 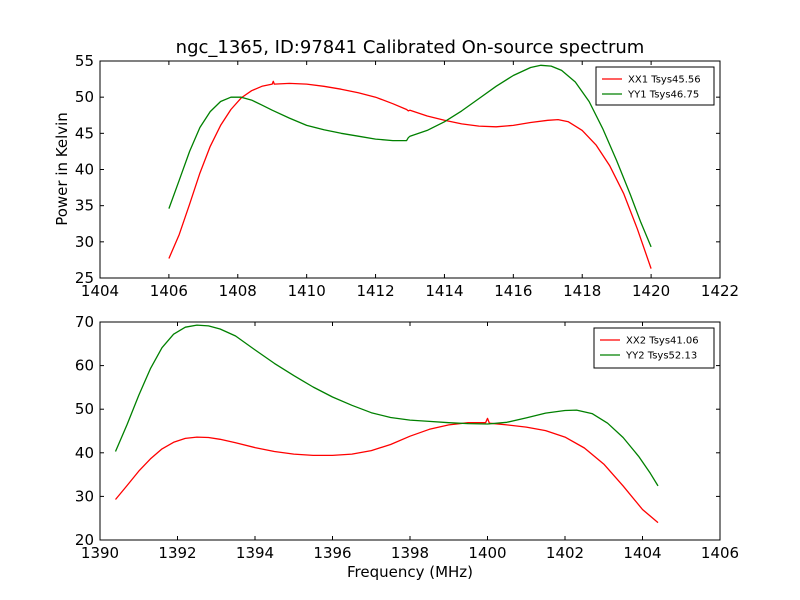 What do you see at coordinates (661, 356) in the screenshot?
I see `bottom-legend-entry-2: YY2 Tsys52.13` at bounding box center [661, 356].